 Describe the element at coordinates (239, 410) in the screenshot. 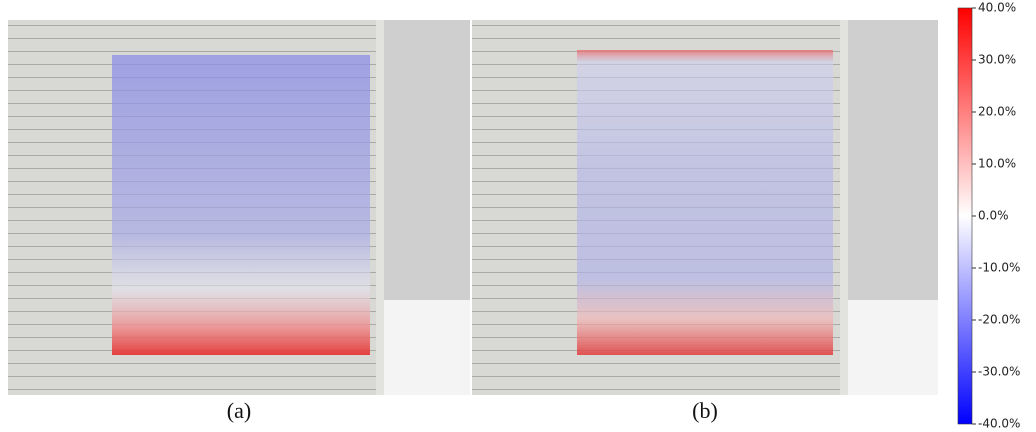

I see `panel-label: (a)` at that location.